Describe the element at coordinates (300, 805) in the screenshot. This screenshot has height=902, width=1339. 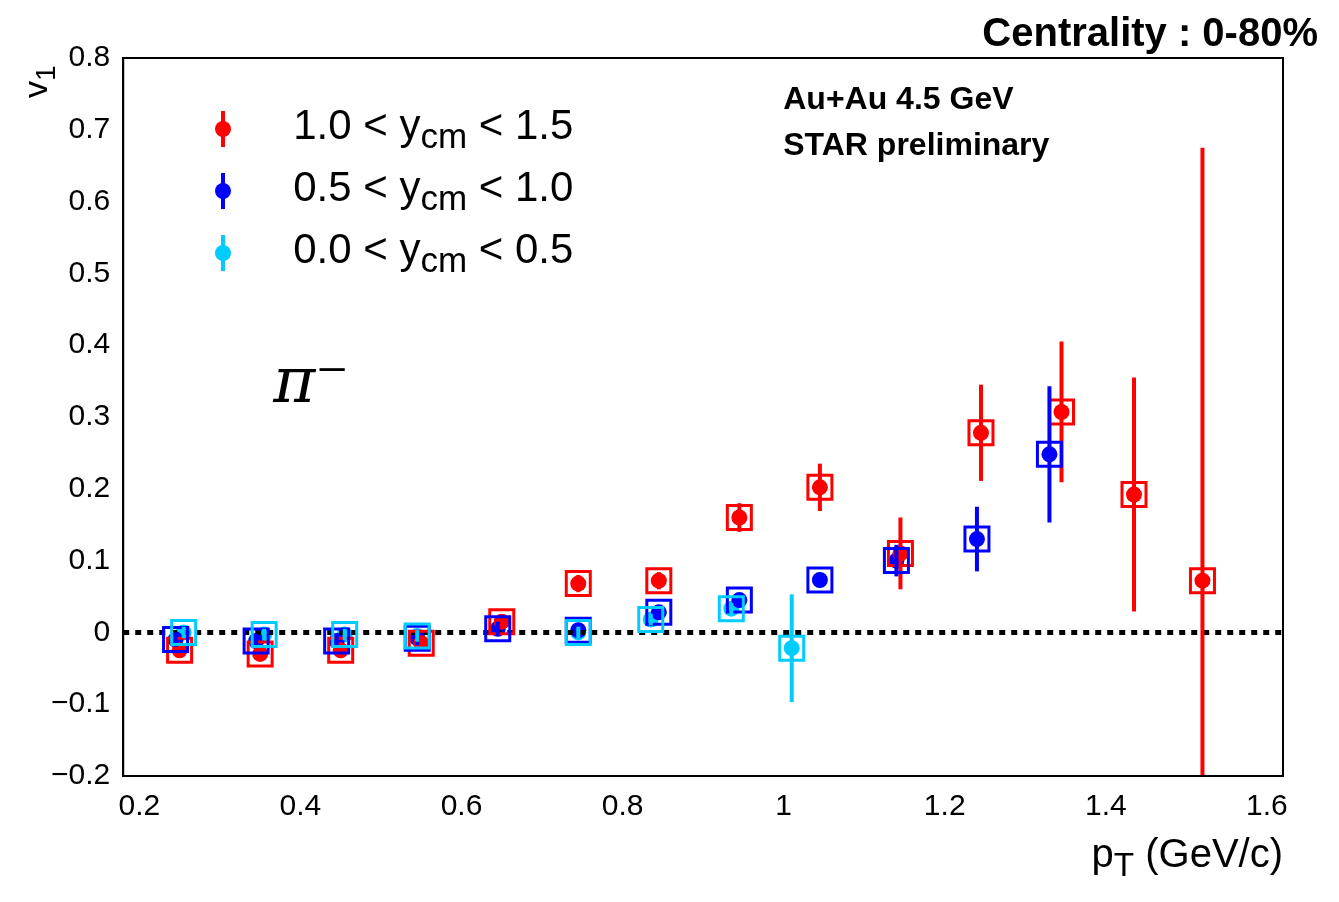
I see `x-tick-label: 0.4` at that location.